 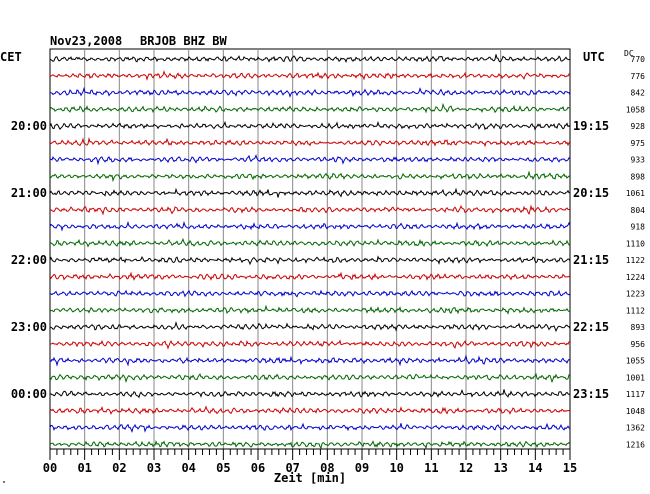 I want to click on dc-value-label: 918, so click(x=638, y=227).